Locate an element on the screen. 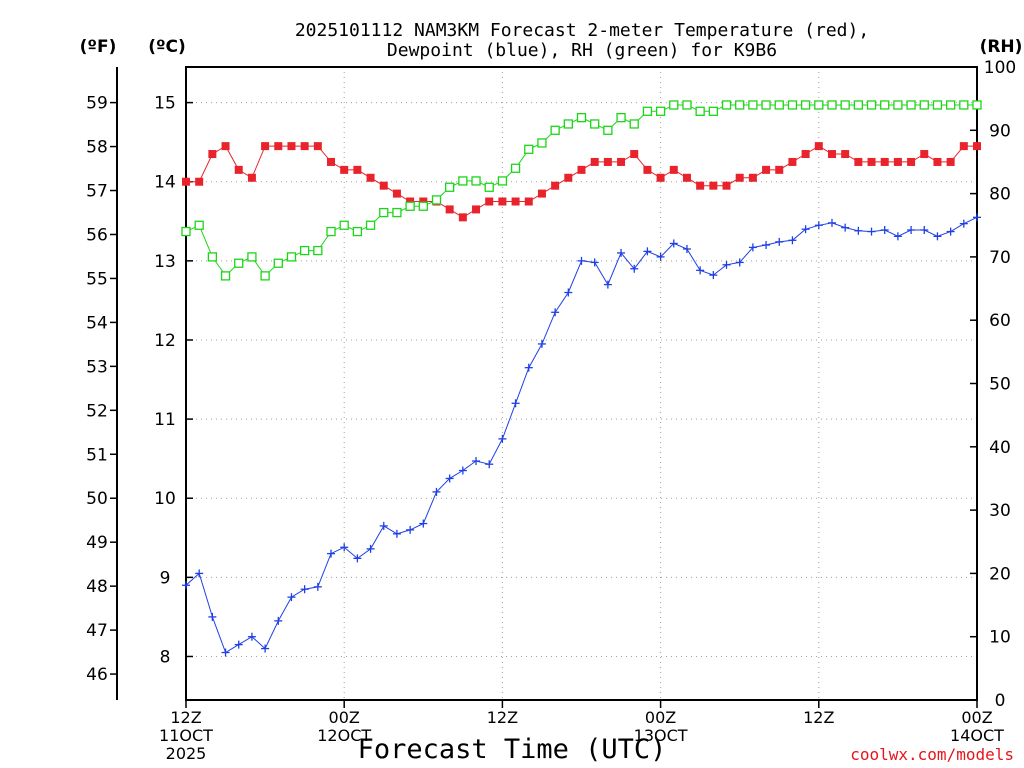  fahrenheit-tick-label: 51 is located at coordinates (97, 455).